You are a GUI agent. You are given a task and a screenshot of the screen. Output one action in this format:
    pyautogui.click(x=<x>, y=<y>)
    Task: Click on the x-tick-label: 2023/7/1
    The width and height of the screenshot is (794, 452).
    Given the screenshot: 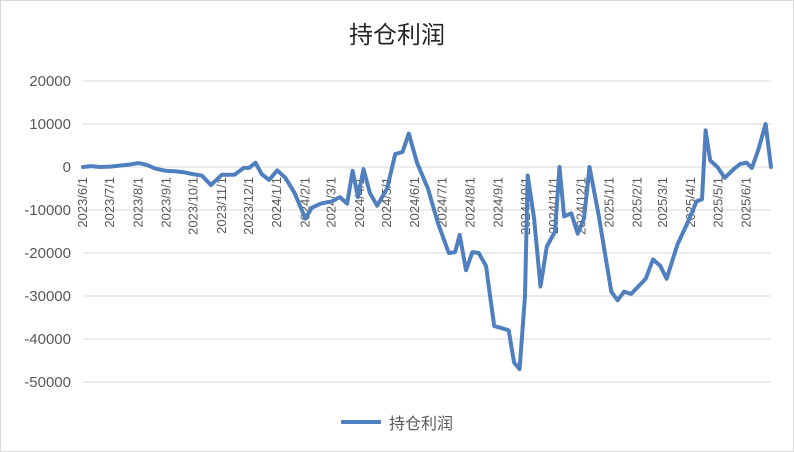 What is the action you would take?
    pyautogui.click(x=109, y=202)
    